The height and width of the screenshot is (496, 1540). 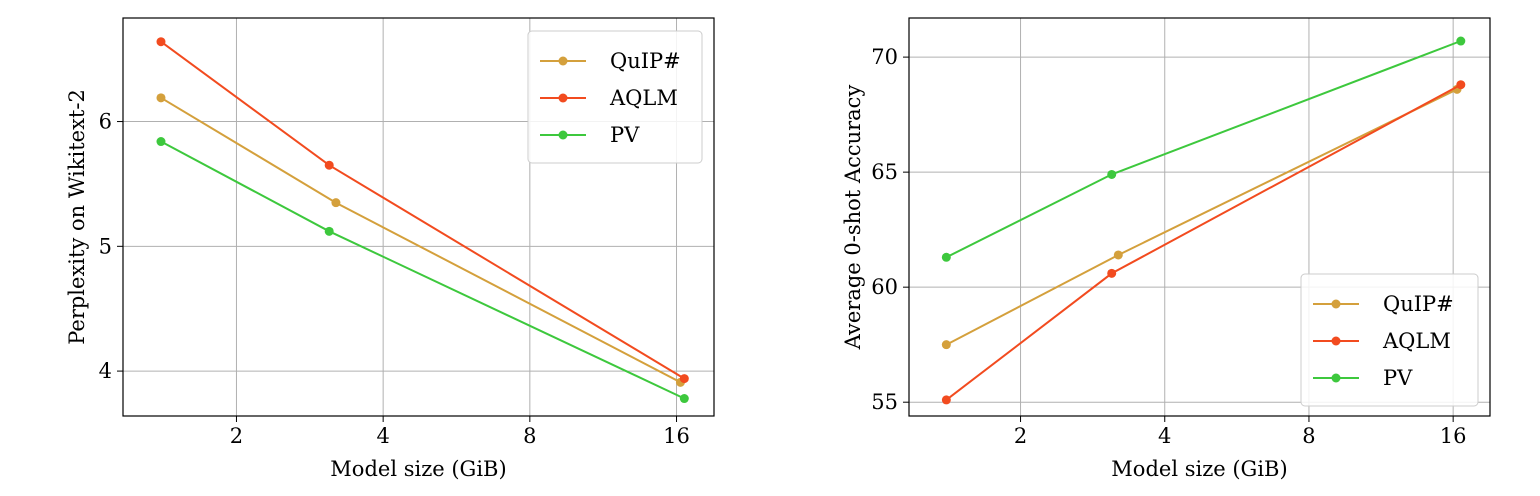 What do you see at coordinates (884, 172) in the screenshot?
I see `y-tick-label: 65` at bounding box center [884, 172].